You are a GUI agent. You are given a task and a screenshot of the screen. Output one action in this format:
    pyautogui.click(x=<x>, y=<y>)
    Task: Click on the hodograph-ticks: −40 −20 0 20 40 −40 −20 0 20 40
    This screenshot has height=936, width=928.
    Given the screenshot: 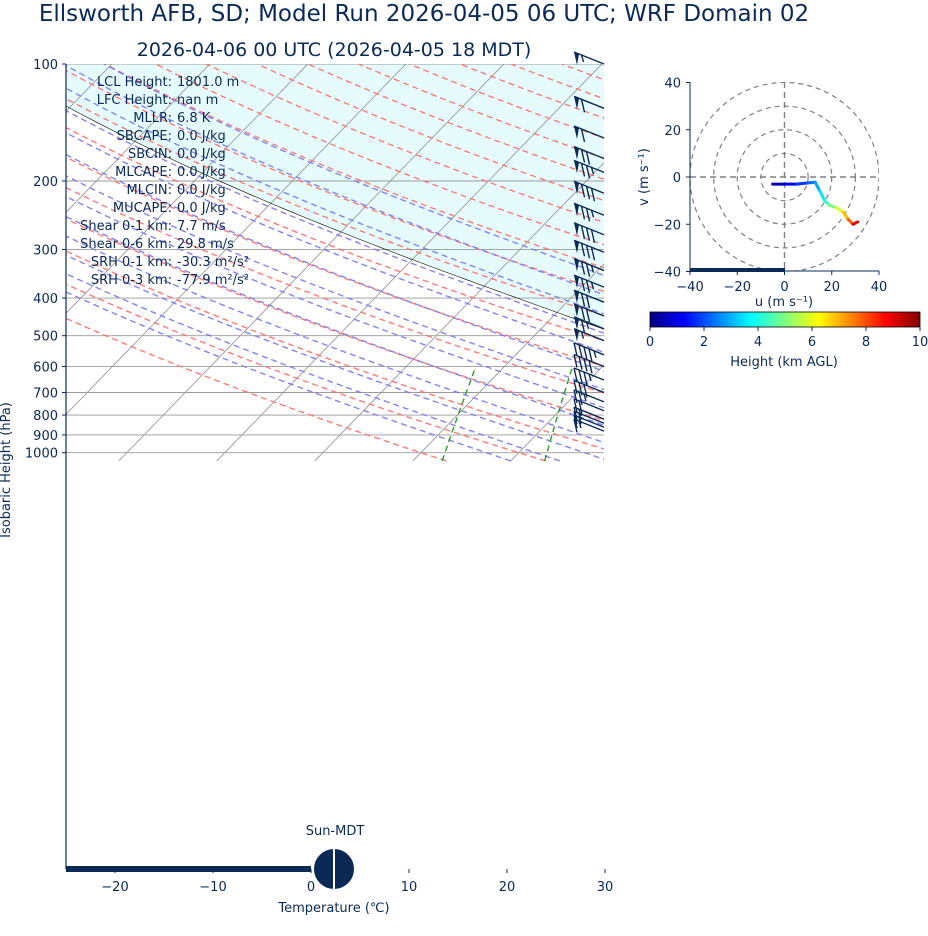 What is the action you would take?
    pyautogui.click(x=771, y=186)
    